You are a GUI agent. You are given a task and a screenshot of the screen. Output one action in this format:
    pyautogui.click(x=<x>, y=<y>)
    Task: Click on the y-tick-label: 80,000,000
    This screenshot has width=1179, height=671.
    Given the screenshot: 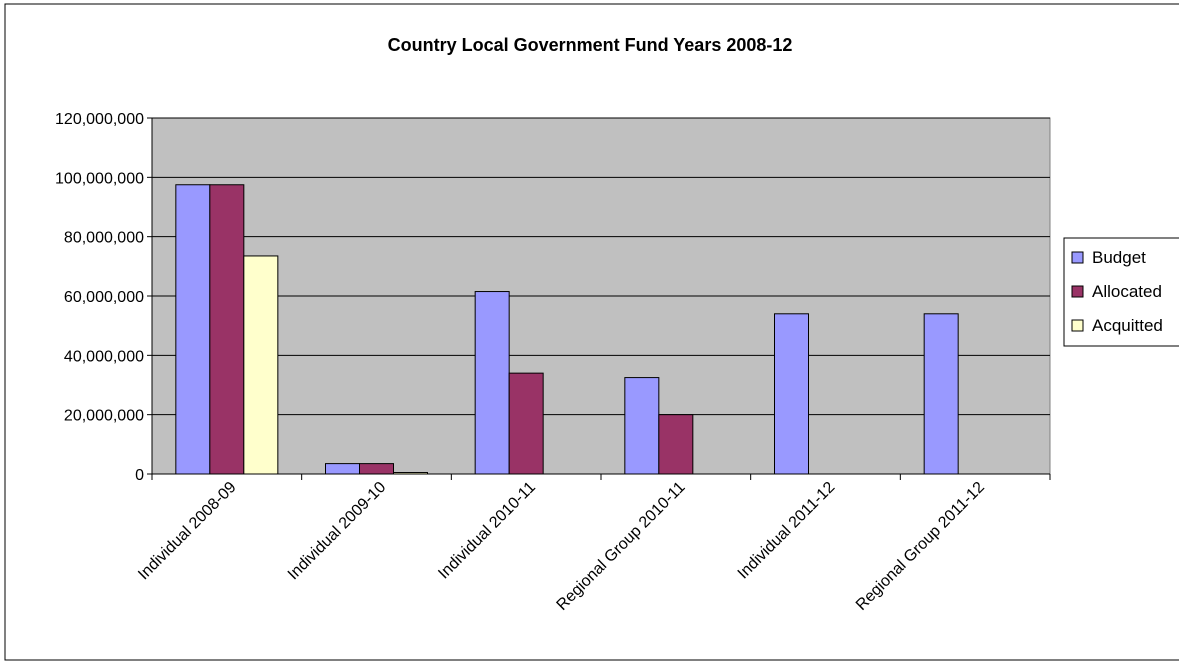 What is the action you would take?
    pyautogui.click(x=104, y=238)
    